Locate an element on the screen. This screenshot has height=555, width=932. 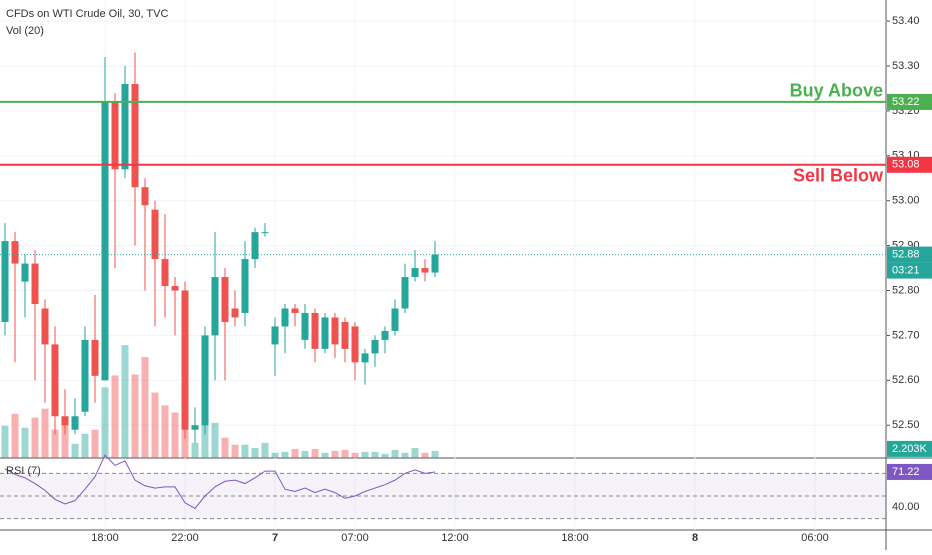
y-tick-label: 53.00 is located at coordinates (906, 201).